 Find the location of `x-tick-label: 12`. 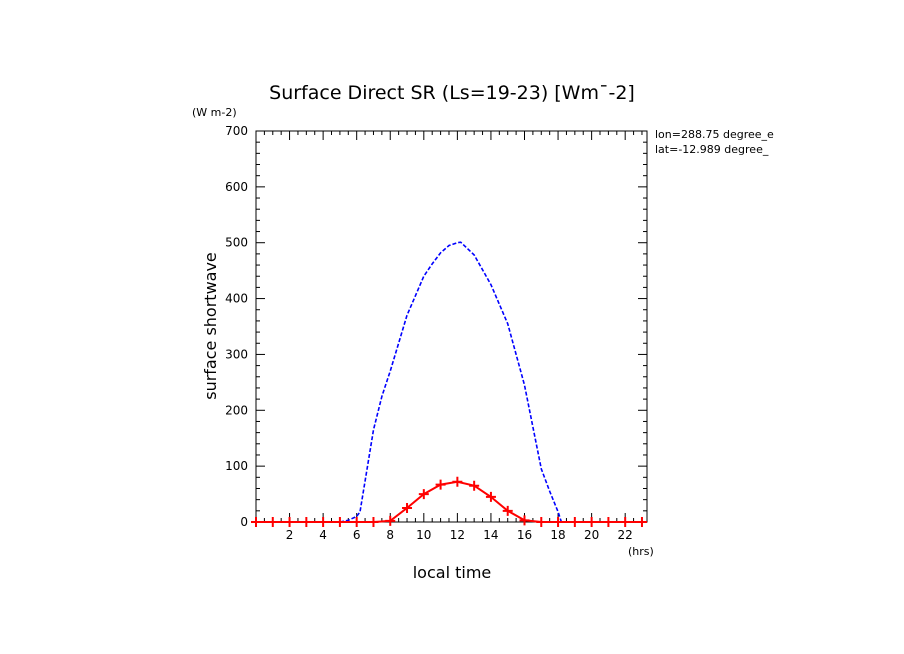

x-tick-label: 12 is located at coordinates (457, 535).